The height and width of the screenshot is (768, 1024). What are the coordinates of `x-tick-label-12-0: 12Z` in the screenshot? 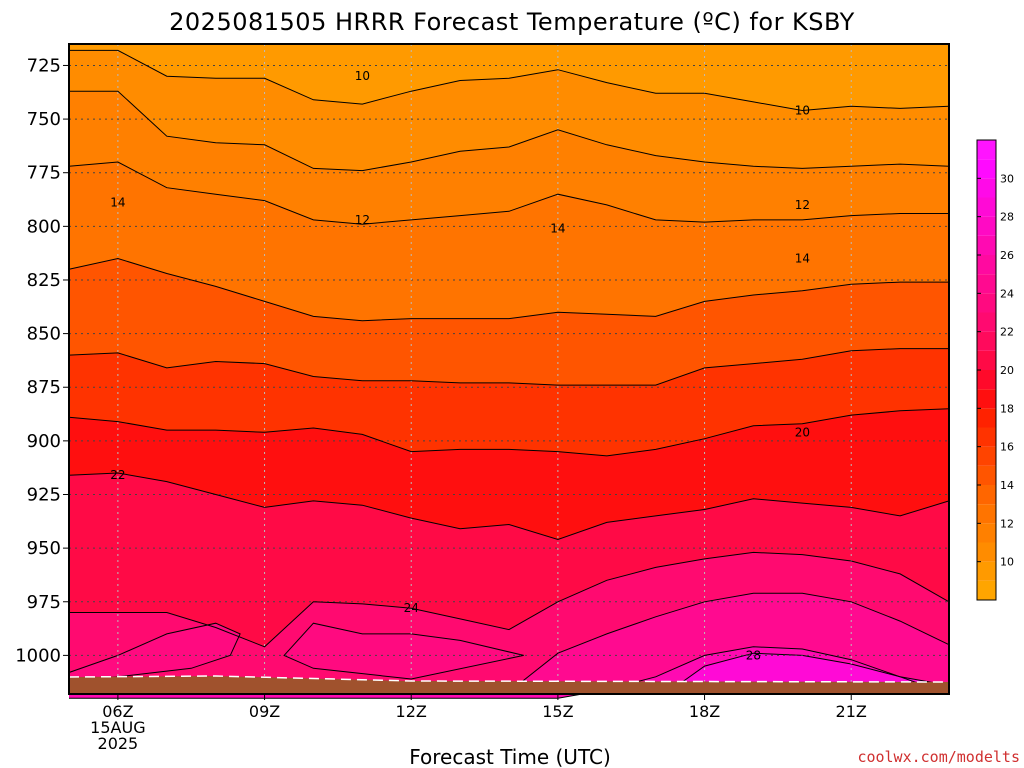 It's located at (411, 711).